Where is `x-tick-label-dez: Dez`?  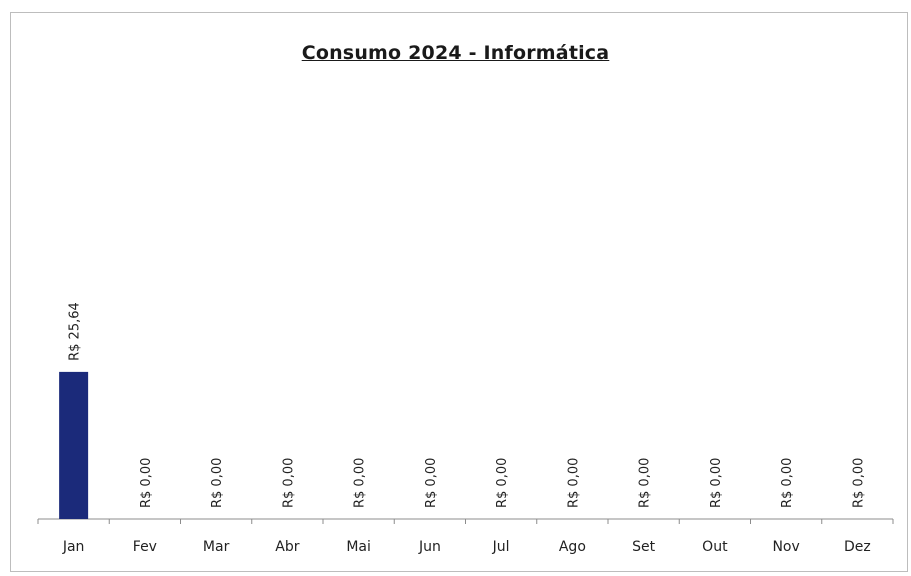 x-tick-label-dez: Dez is located at coordinates (857, 547).